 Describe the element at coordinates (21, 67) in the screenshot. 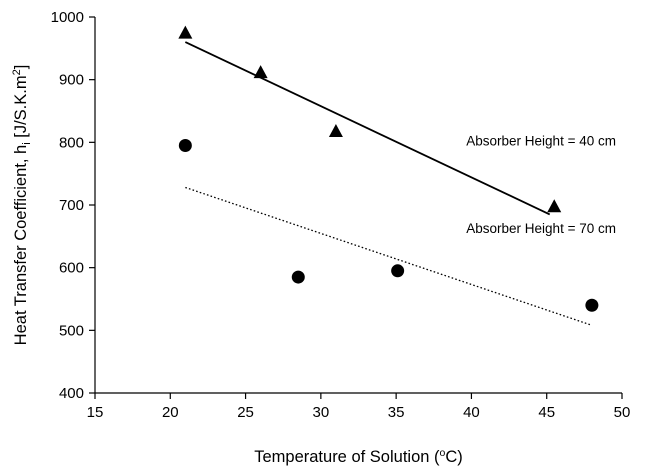

I see `y-axis-title-tail: ]` at that location.